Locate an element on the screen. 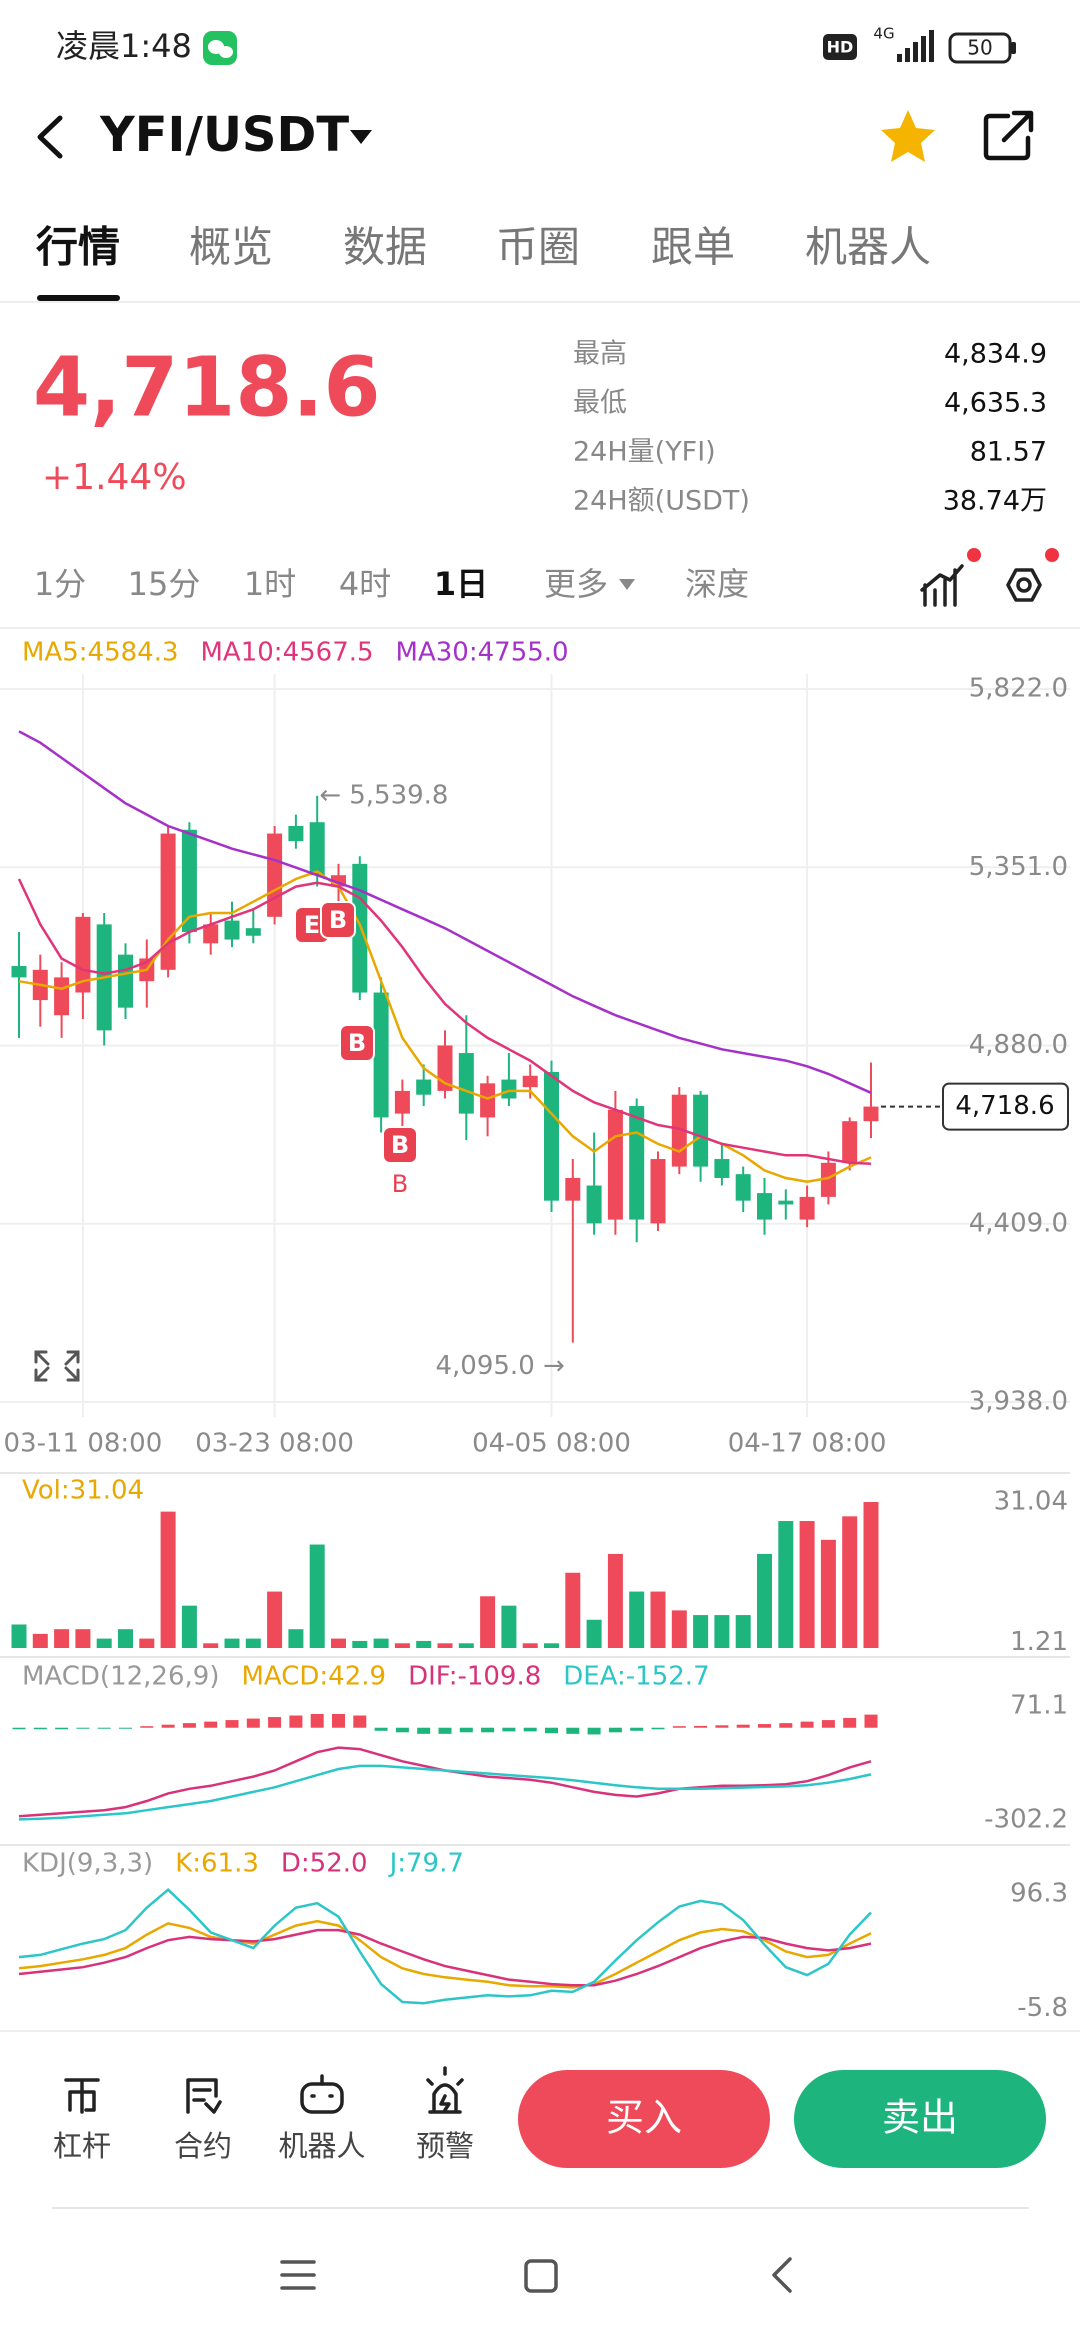 This screenshot has width=1080, height=2340. sell-label: 卖出 is located at coordinates (920, 2118).